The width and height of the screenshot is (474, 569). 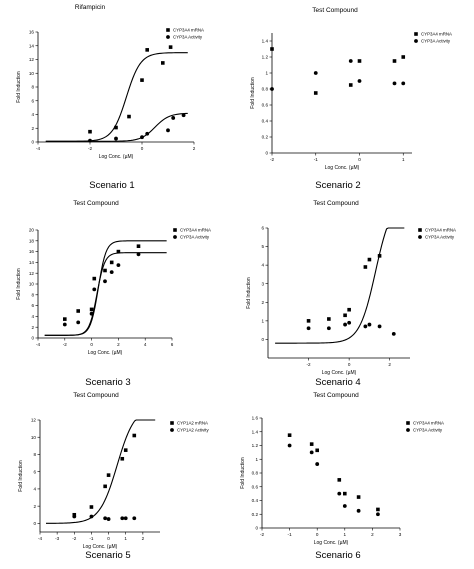 I want to click on y-tick-label: 14, so click(x=32, y=262).